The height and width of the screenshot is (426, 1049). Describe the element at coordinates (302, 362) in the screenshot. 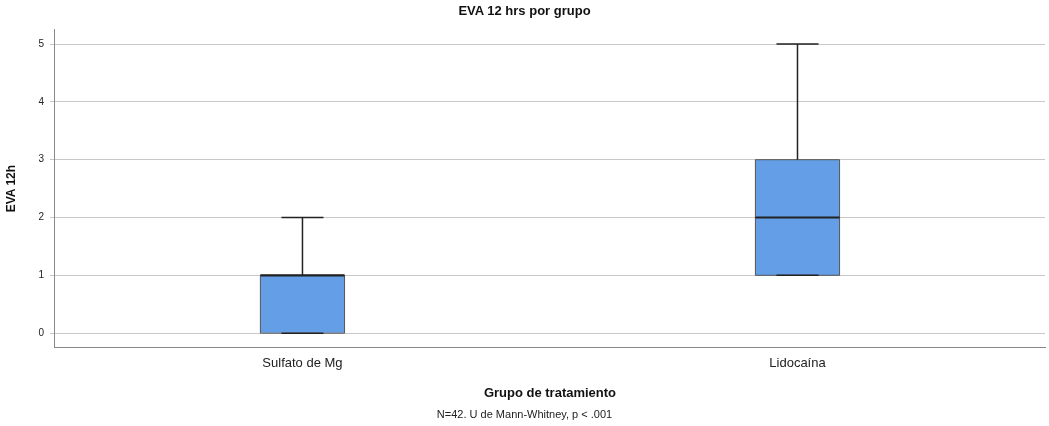

I see `x-tick-label: Sulfato de Mg` at that location.